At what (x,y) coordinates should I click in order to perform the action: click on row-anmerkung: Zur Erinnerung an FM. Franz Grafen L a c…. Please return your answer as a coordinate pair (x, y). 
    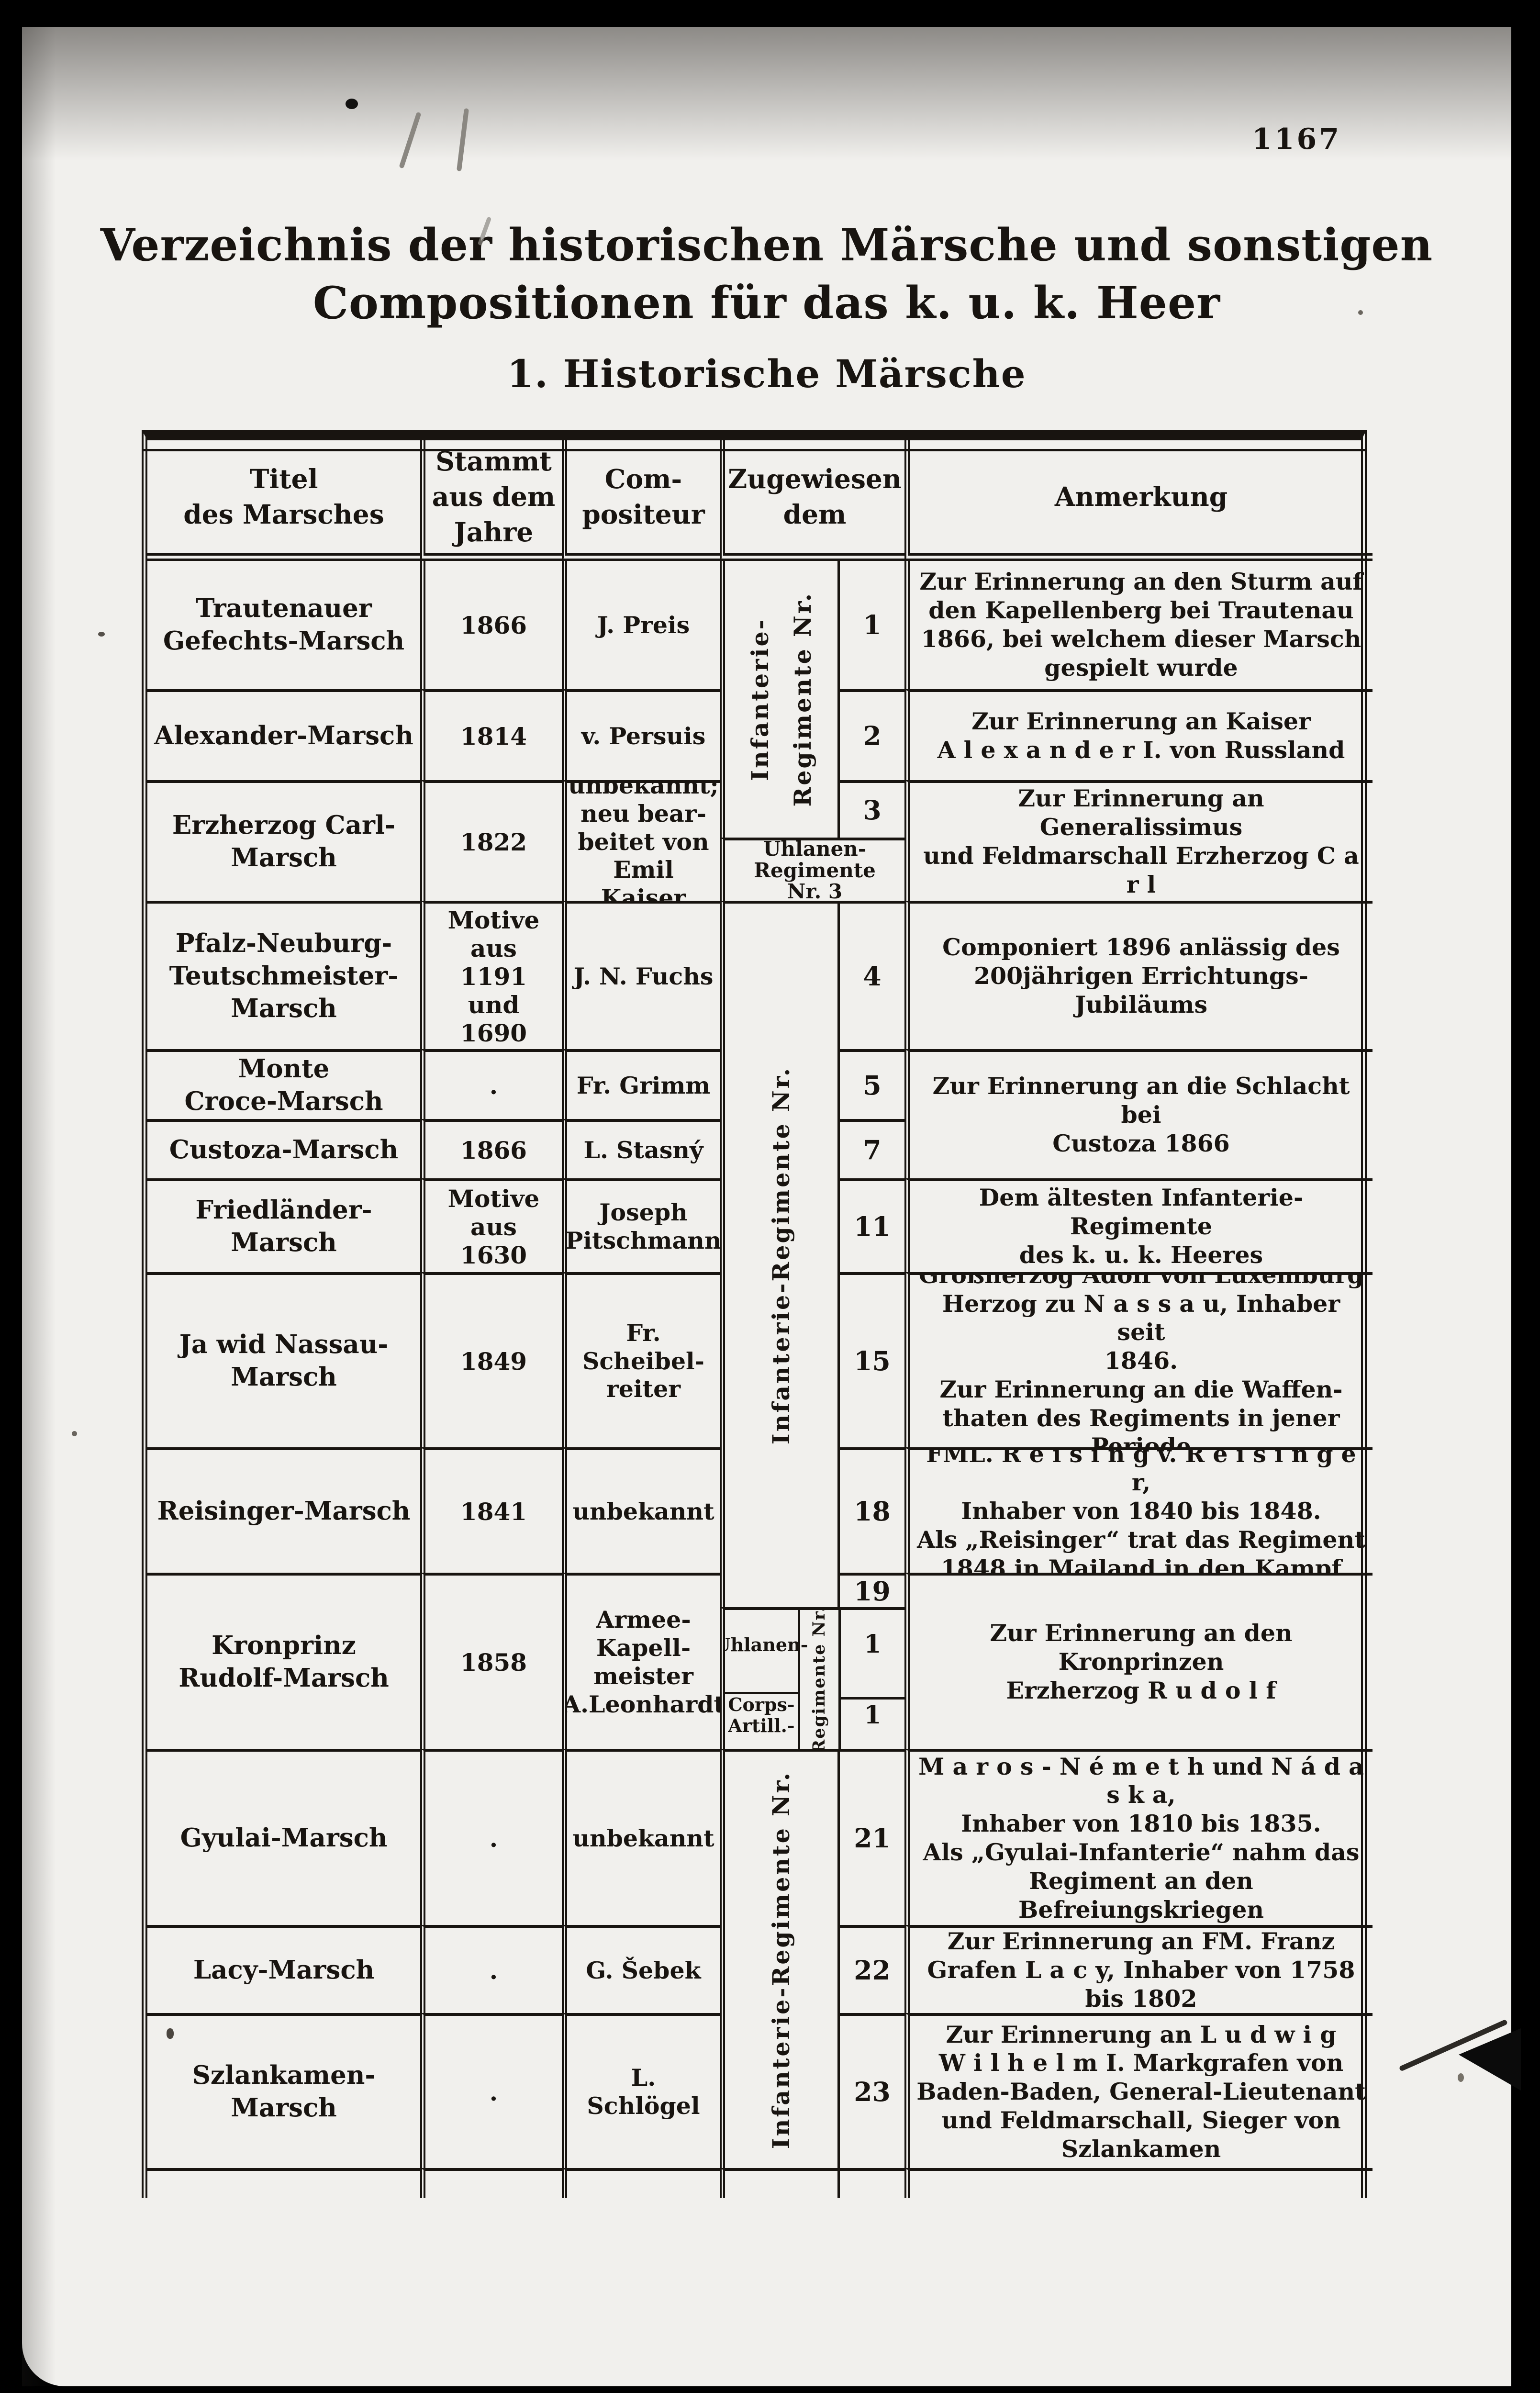
    Looking at the image, I should click on (1138, 1969).